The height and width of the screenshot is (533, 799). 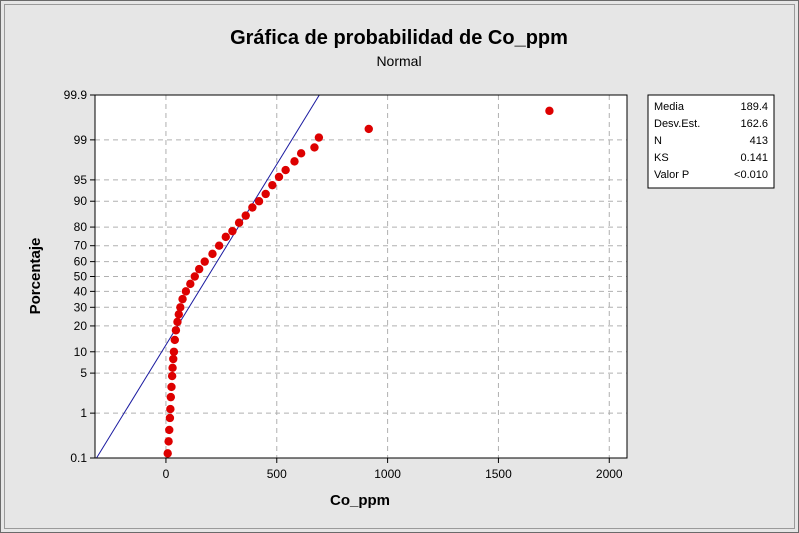 I want to click on x-tick-label: 1000, so click(x=387, y=474).